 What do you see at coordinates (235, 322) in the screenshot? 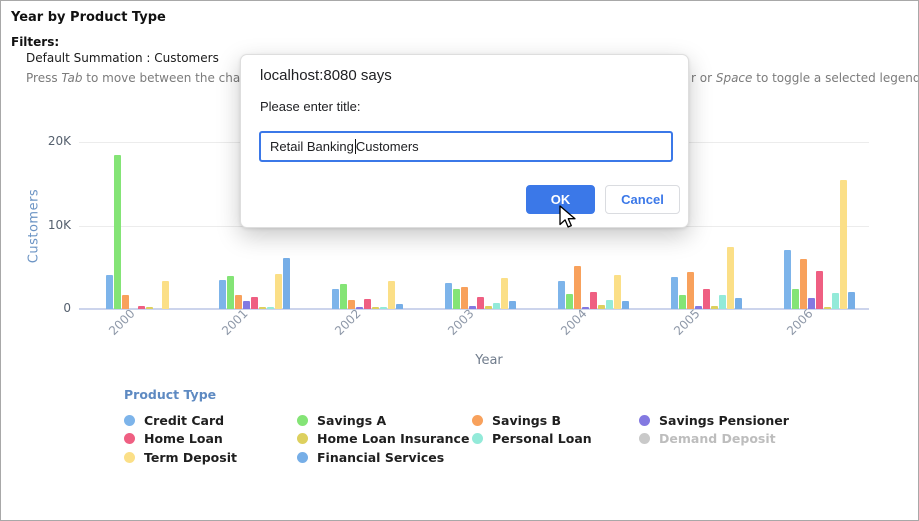
I see `x-tick-label: 2001` at bounding box center [235, 322].